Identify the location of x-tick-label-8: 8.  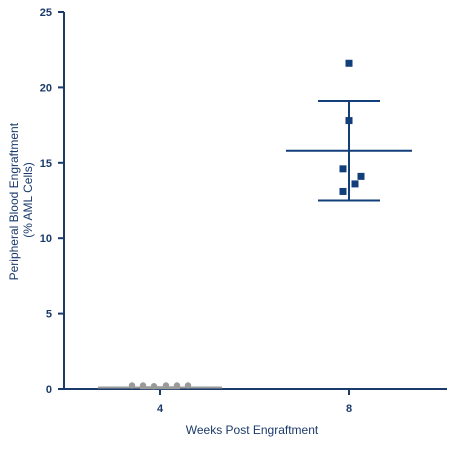
(349, 409).